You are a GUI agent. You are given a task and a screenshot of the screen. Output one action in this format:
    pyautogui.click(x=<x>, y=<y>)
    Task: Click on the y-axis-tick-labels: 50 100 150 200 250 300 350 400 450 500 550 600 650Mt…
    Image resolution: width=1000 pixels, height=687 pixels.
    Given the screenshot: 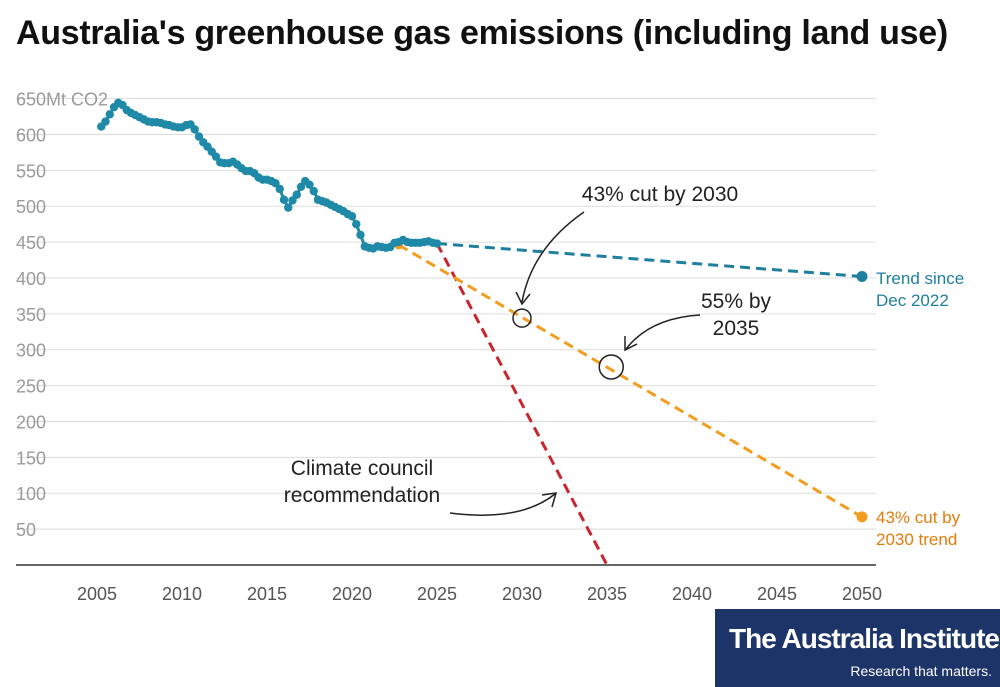 What is the action you would take?
    pyautogui.click(x=62, y=315)
    